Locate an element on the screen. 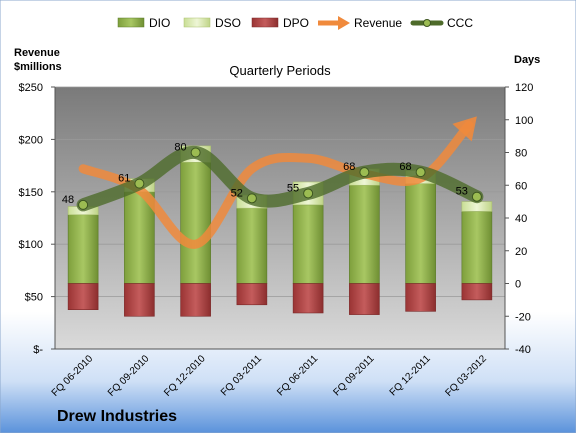  ccc-data-label: 53 is located at coordinates (462, 192).